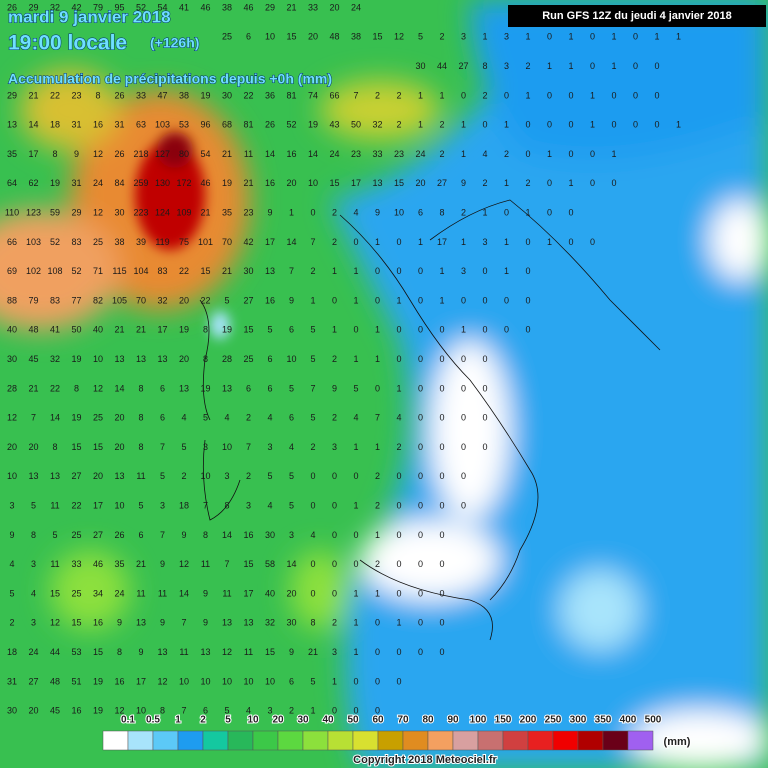  I want to click on grid-value: 31, so click(119, 125).